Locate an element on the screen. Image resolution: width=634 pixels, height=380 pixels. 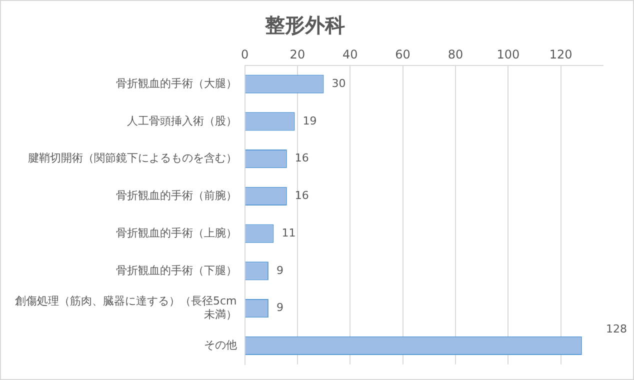
y-tick-label: 骨折観血的手術（上腕） is located at coordinates (176, 233).